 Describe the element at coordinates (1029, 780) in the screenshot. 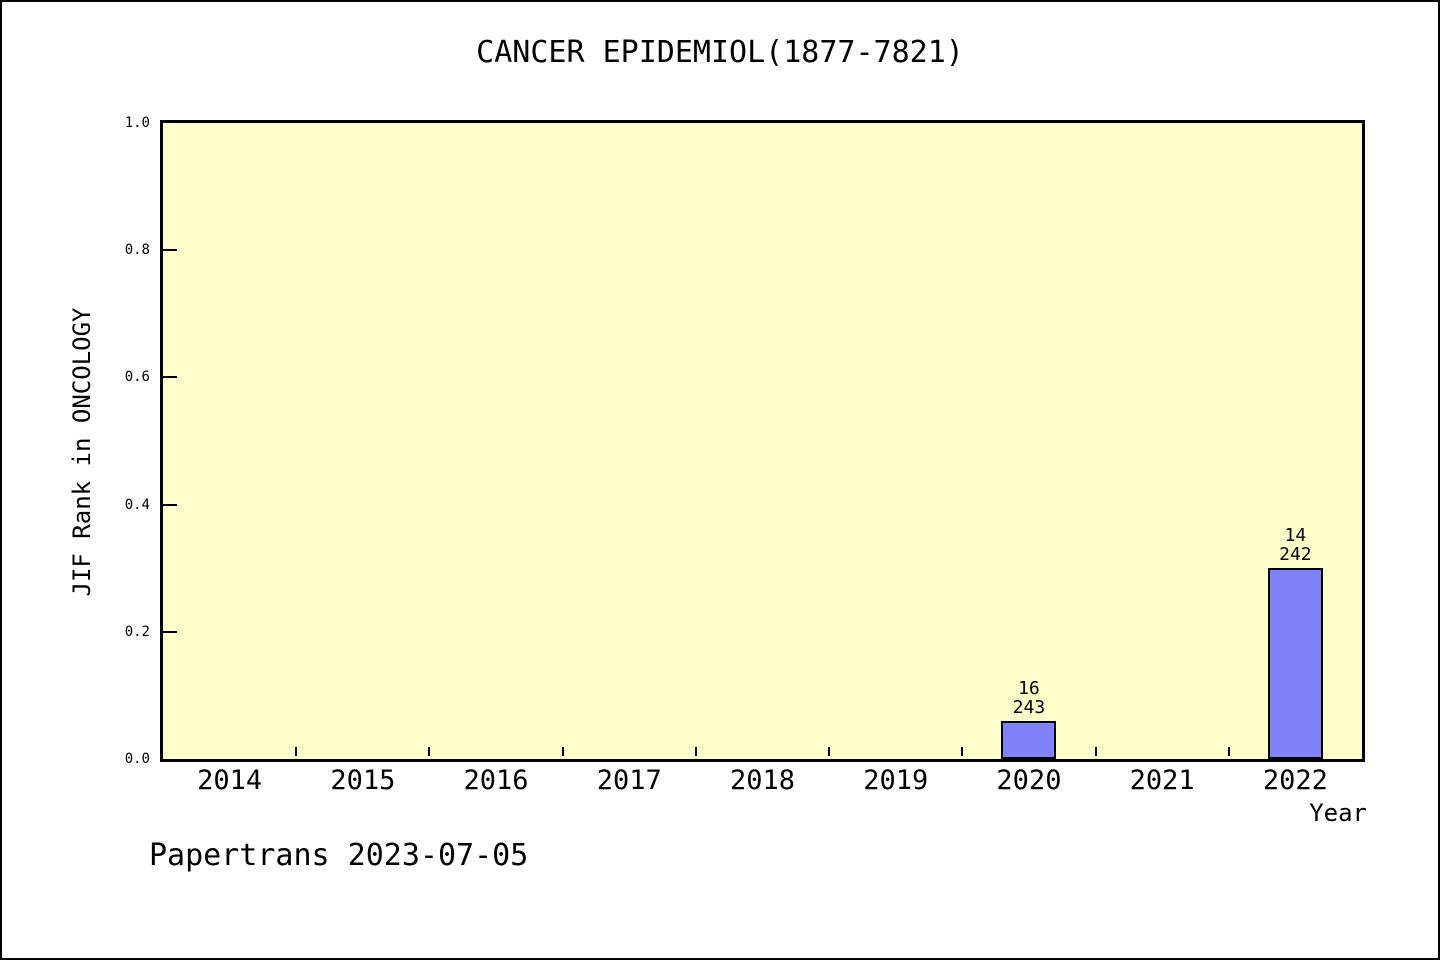

I see `x-tick-label: 2020` at that location.